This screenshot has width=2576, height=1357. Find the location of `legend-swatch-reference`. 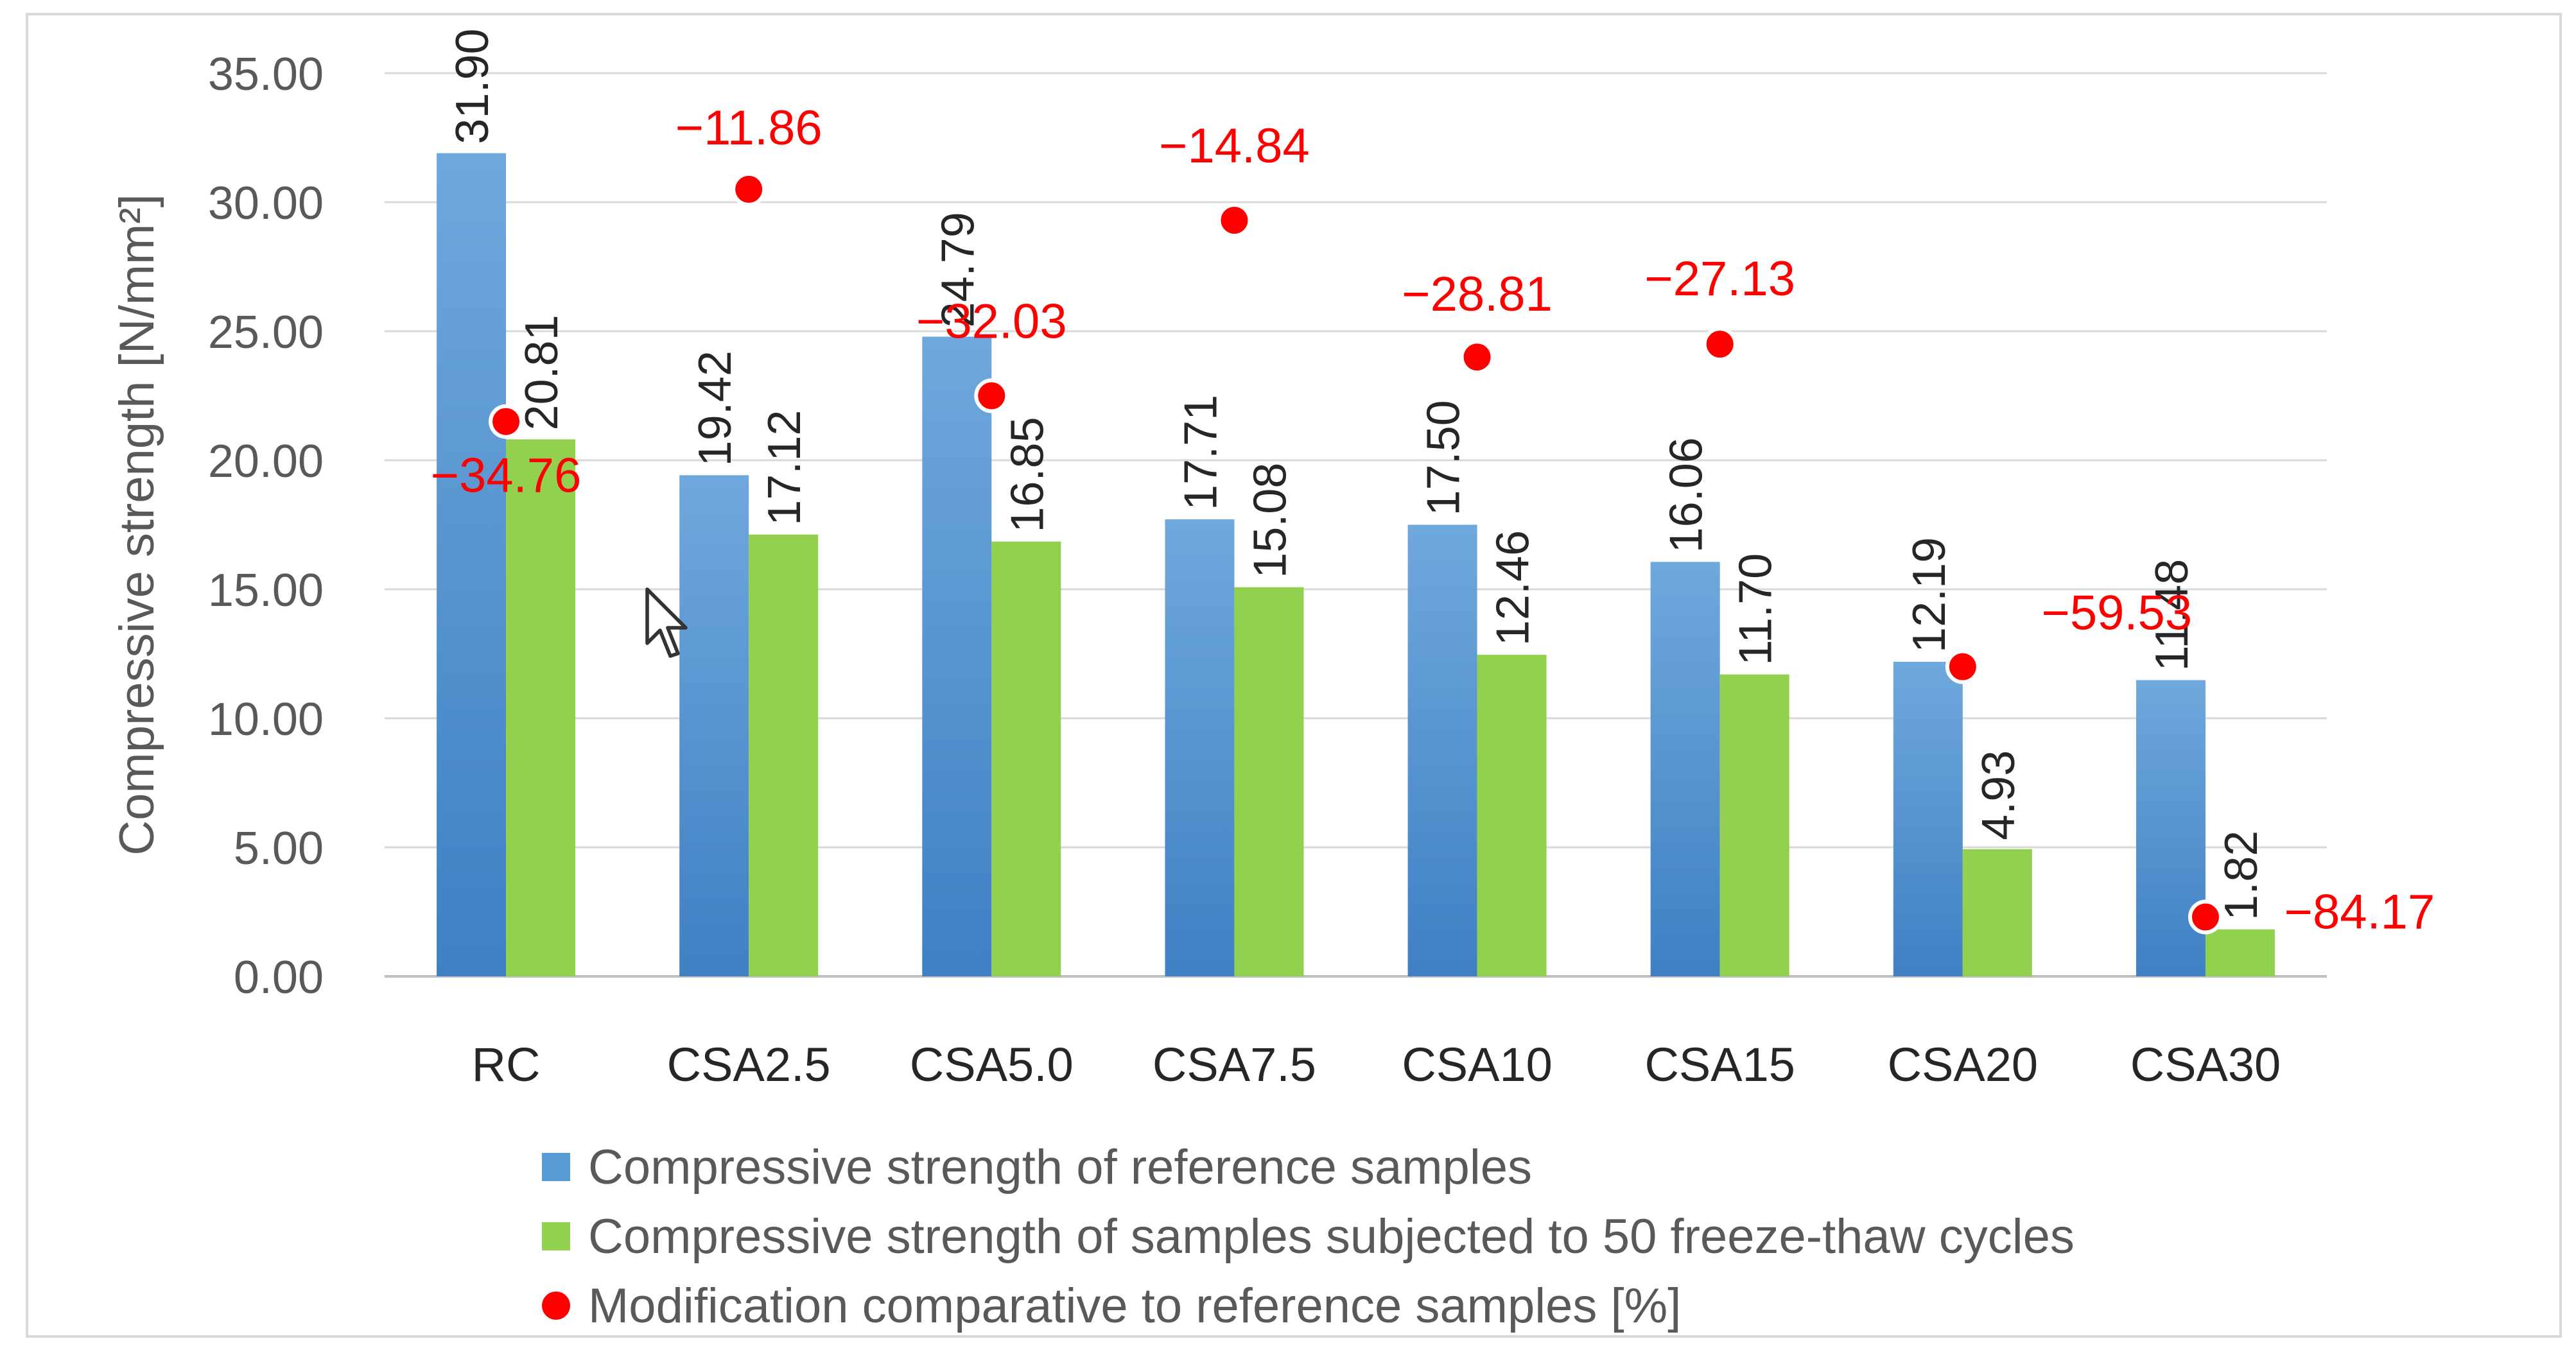

legend-swatch-reference is located at coordinates (556, 1167).